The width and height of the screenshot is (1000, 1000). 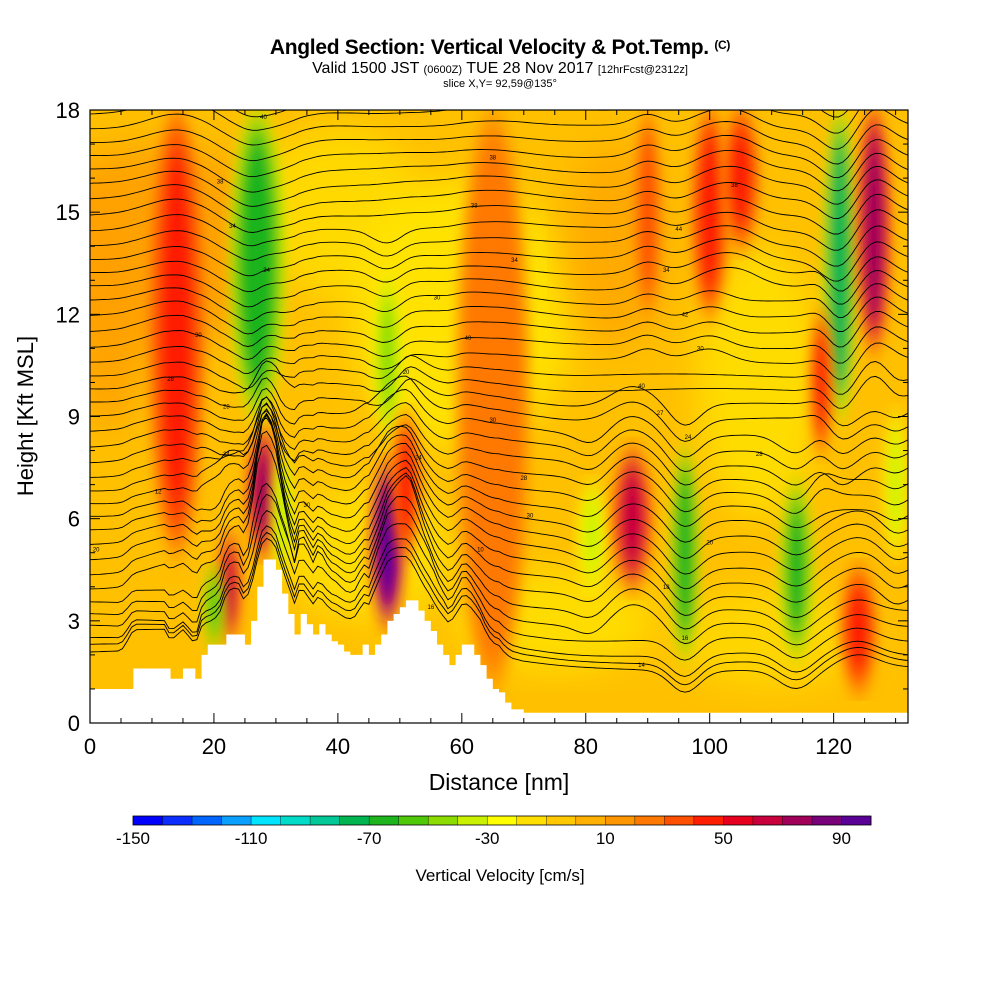 What do you see at coordinates (500, 84) in the screenshot?
I see `slice-label: slice X,Y= 92,59@135°` at bounding box center [500, 84].